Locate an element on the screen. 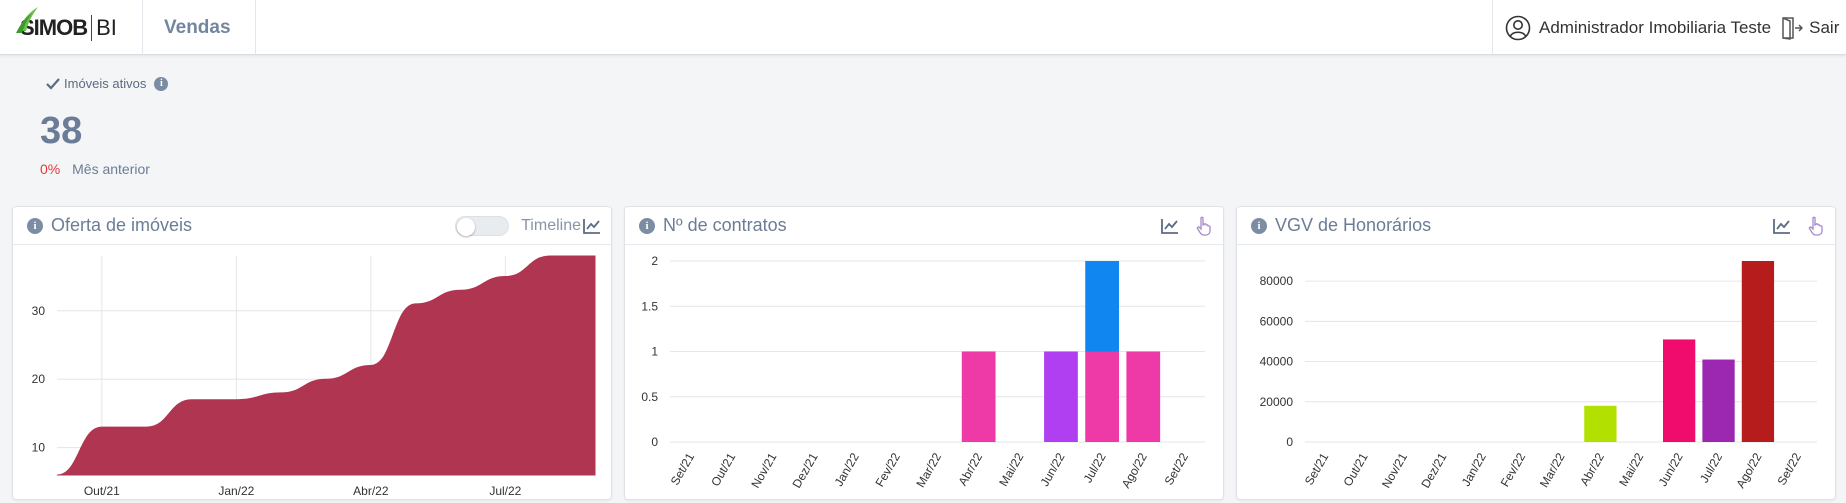  area-series is located at coordinates (326, 365).